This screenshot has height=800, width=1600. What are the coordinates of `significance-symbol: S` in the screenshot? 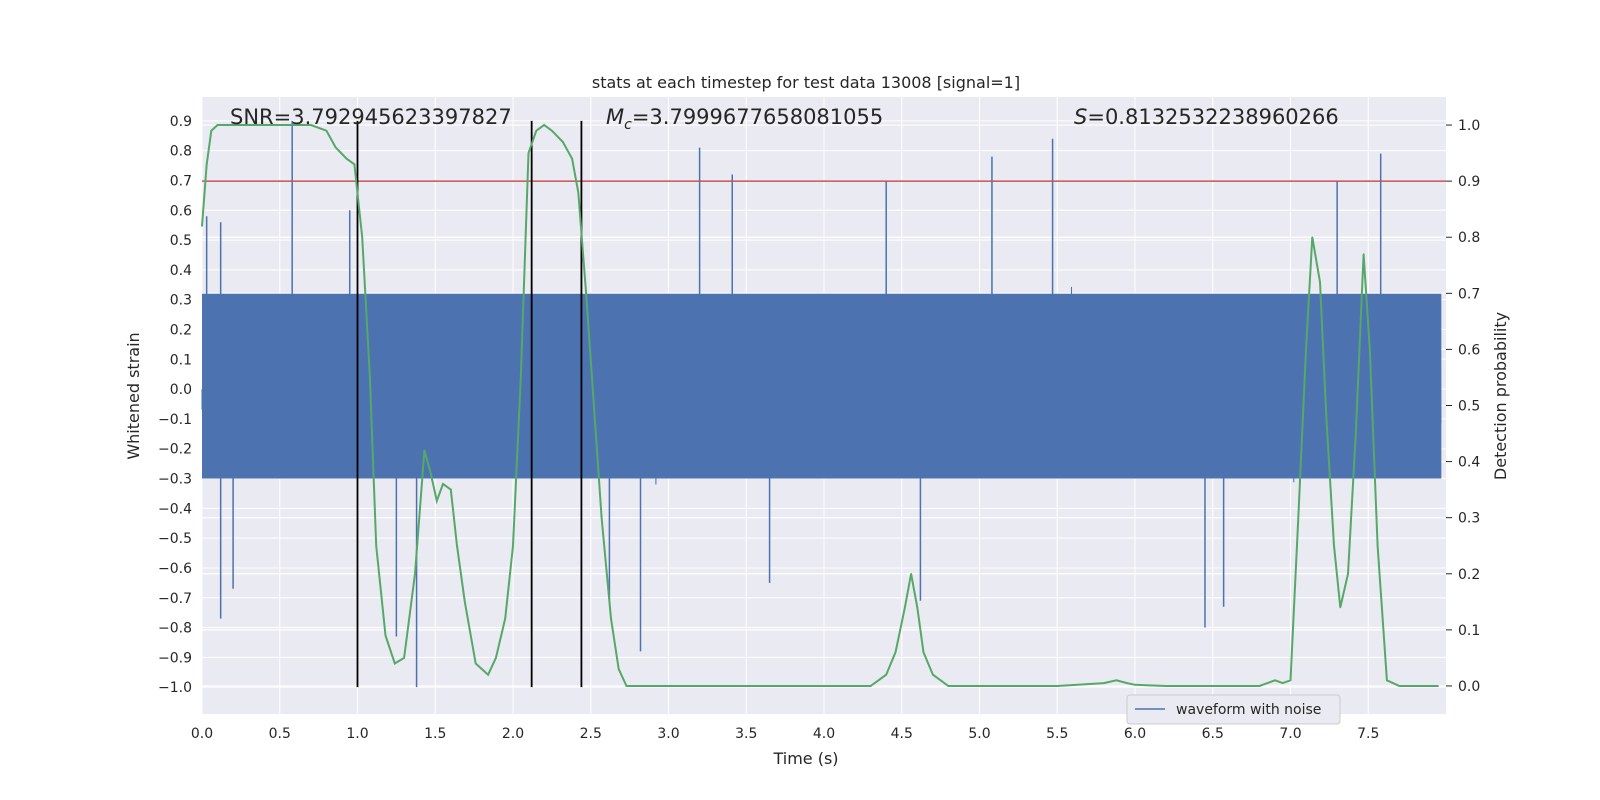 It's located at (1080, 117).